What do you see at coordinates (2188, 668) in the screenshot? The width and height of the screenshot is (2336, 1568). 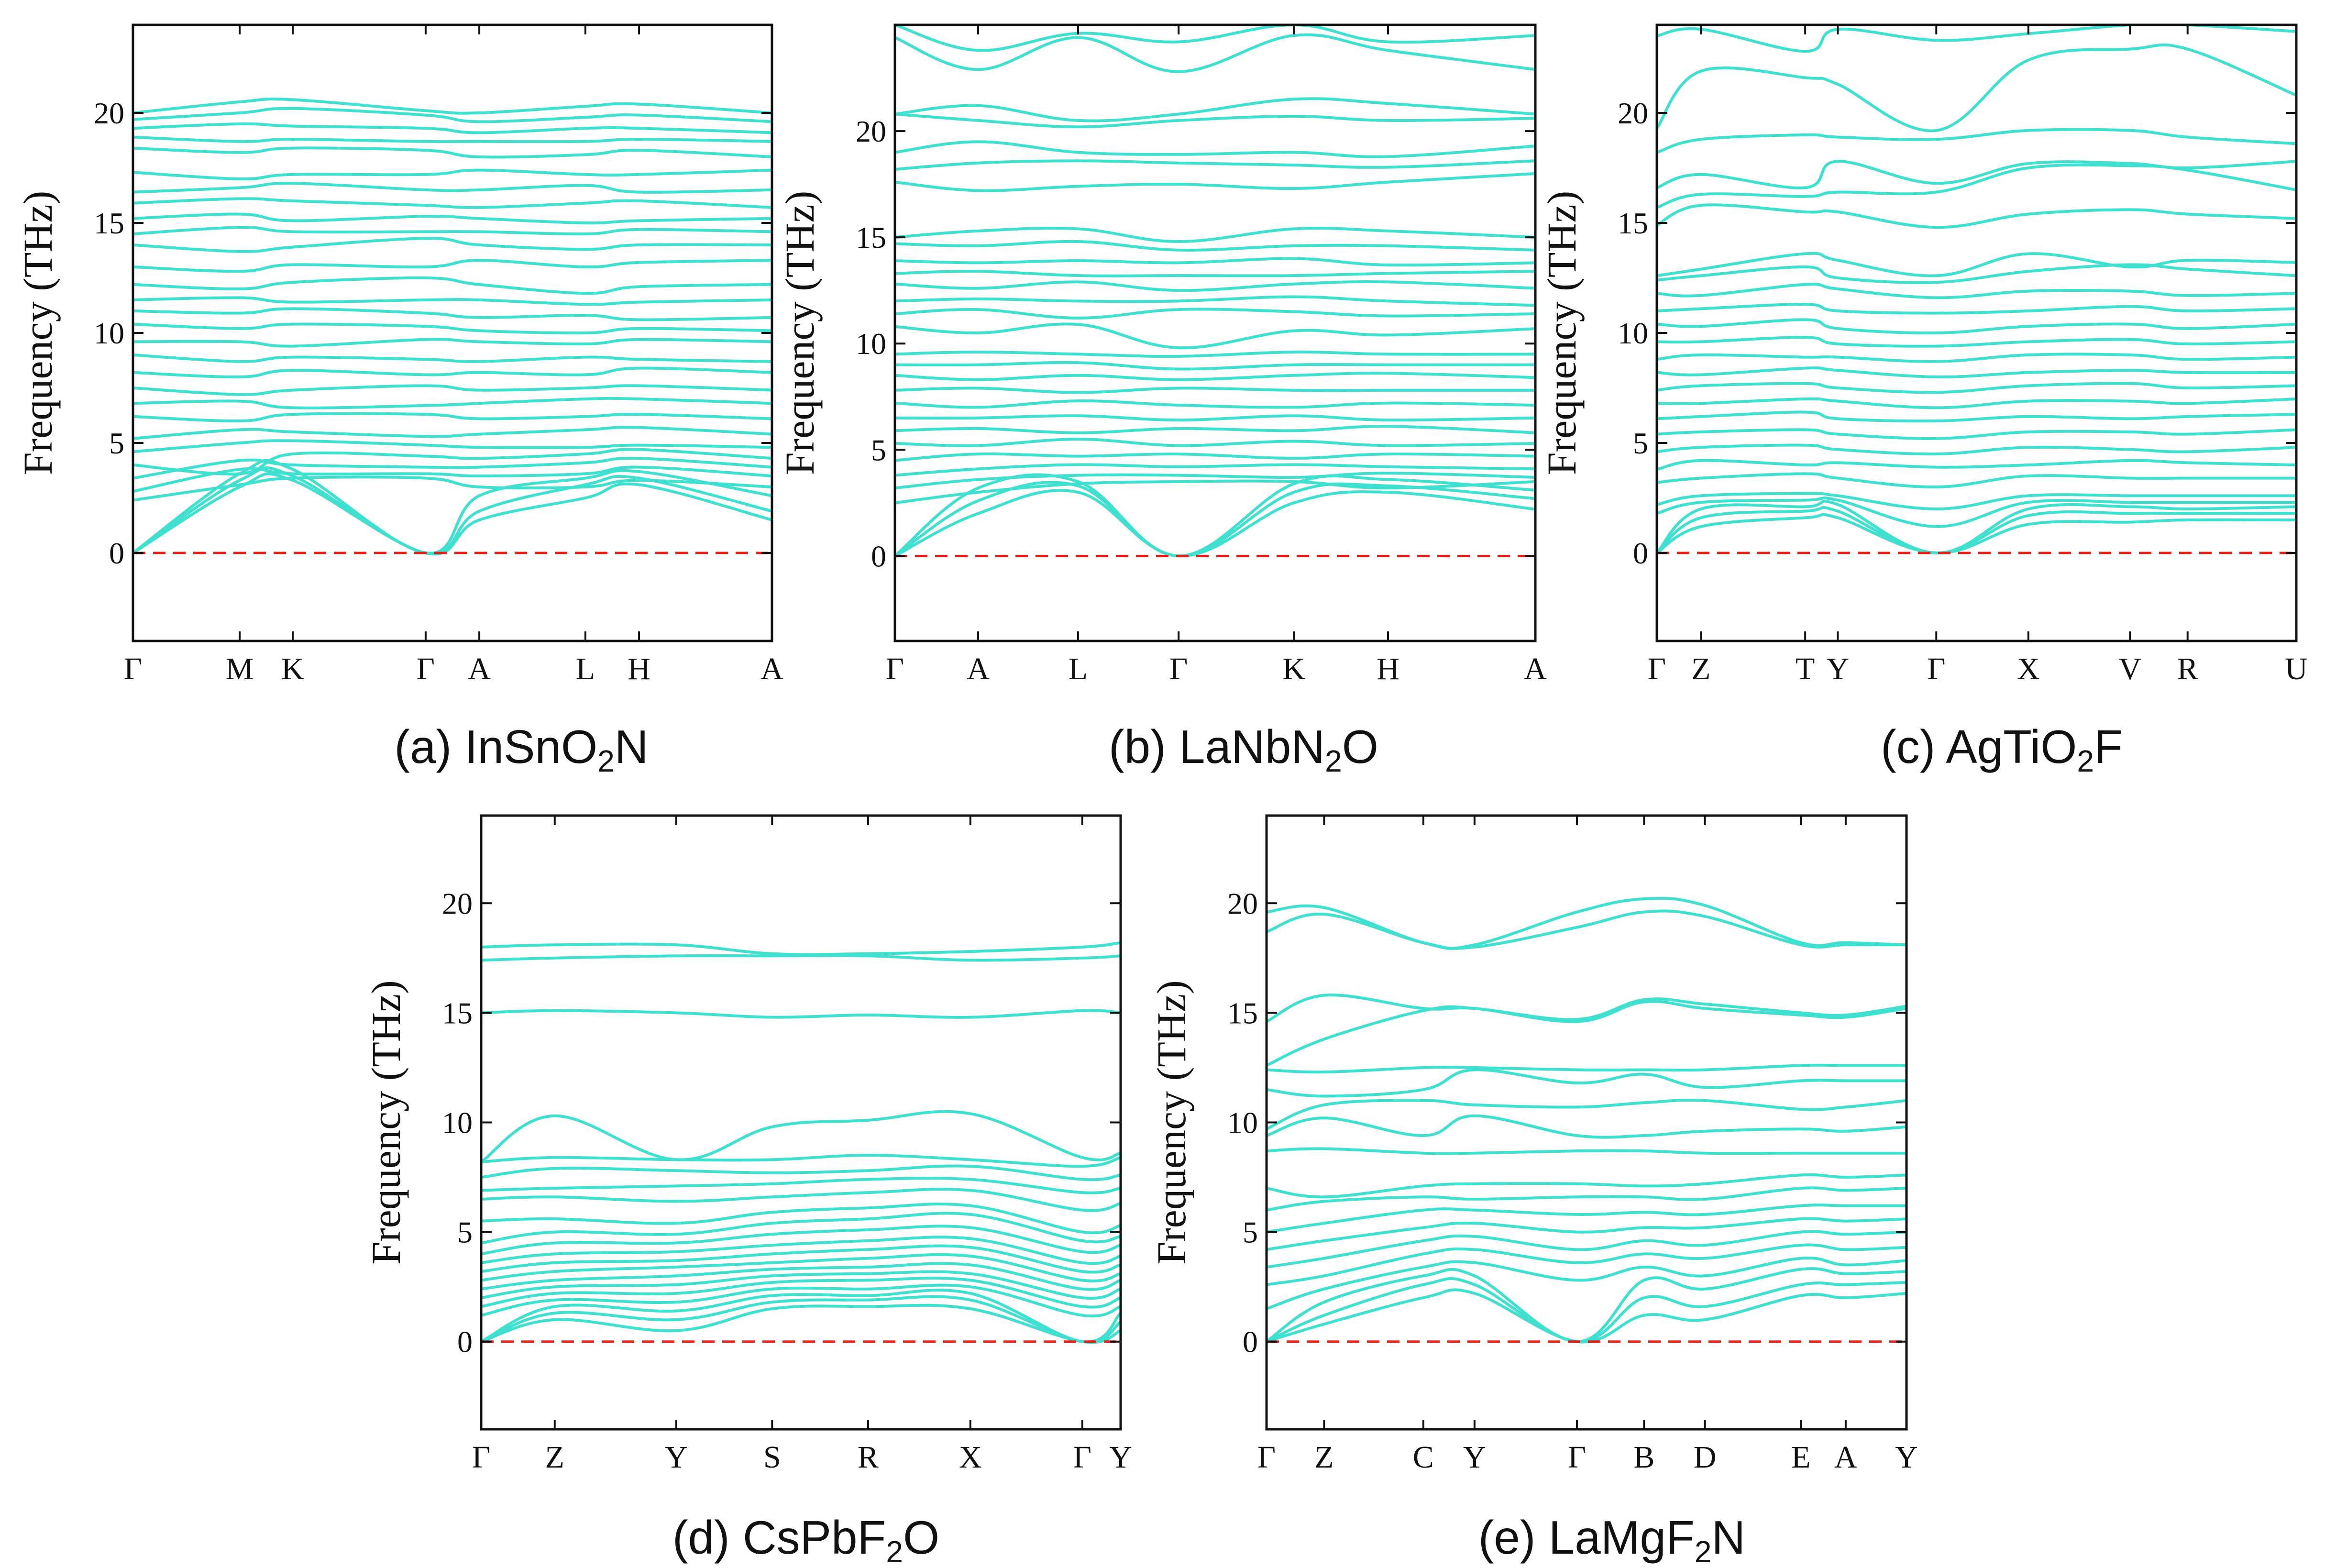 I see `k-point-label: R` at bounding box center [2188, 668].